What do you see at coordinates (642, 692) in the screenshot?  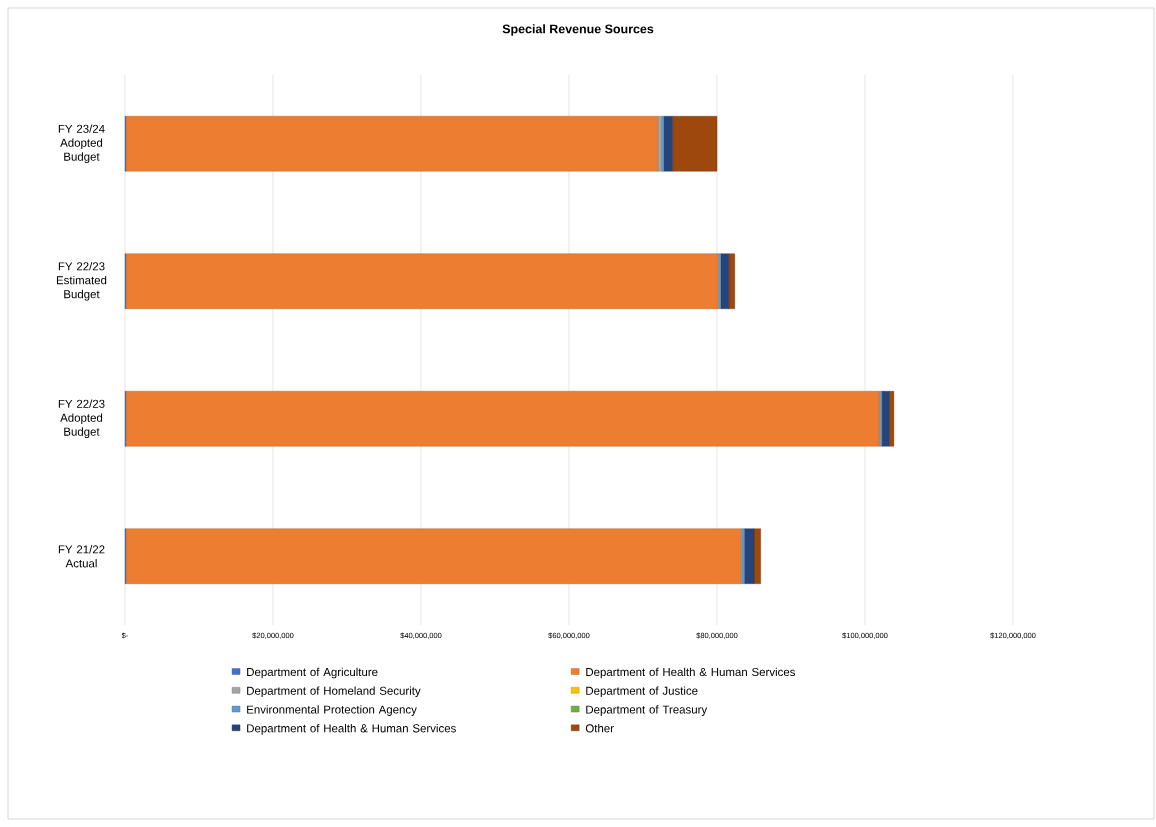 I see `legend-label: Department of Justice` at bounding box center [642, 692].